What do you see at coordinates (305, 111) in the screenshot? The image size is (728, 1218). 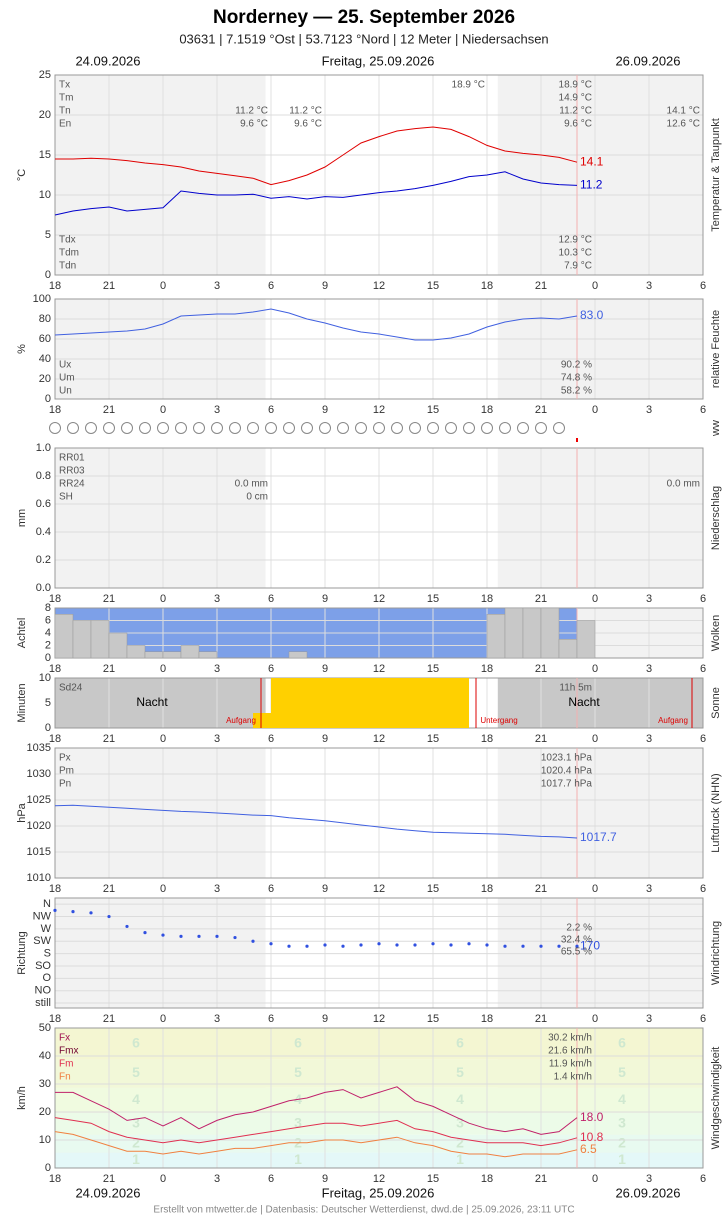 I see `note: 11.2 °C` at bounding box center [305, 111].